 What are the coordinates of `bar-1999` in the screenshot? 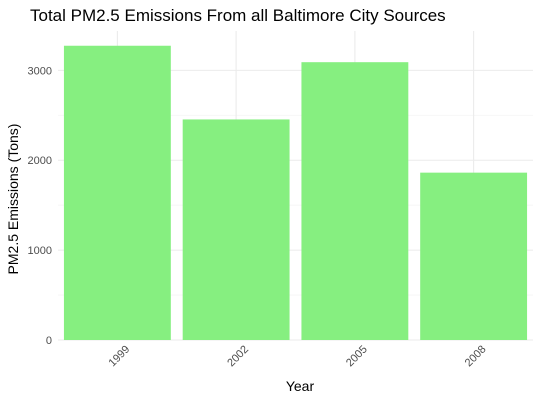 It's located at (117, 193).